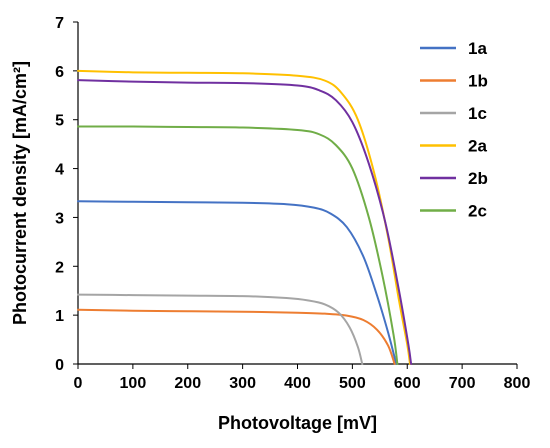  I want to click on legend-label-1b: 1b, so click(478, 81).